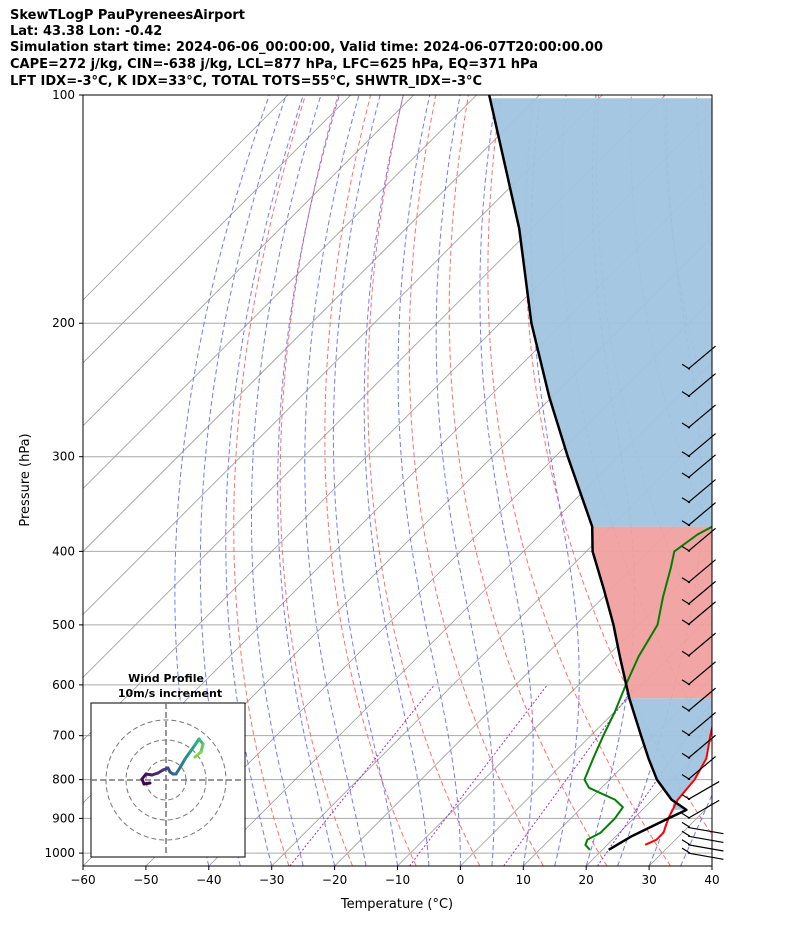 This screenshot has height=937, width=794. What do you see at coordinates (170, 693) in the screenshot?
I see `hodograph-subtitle: 10m/s increment` at bounding box center [170, 693].